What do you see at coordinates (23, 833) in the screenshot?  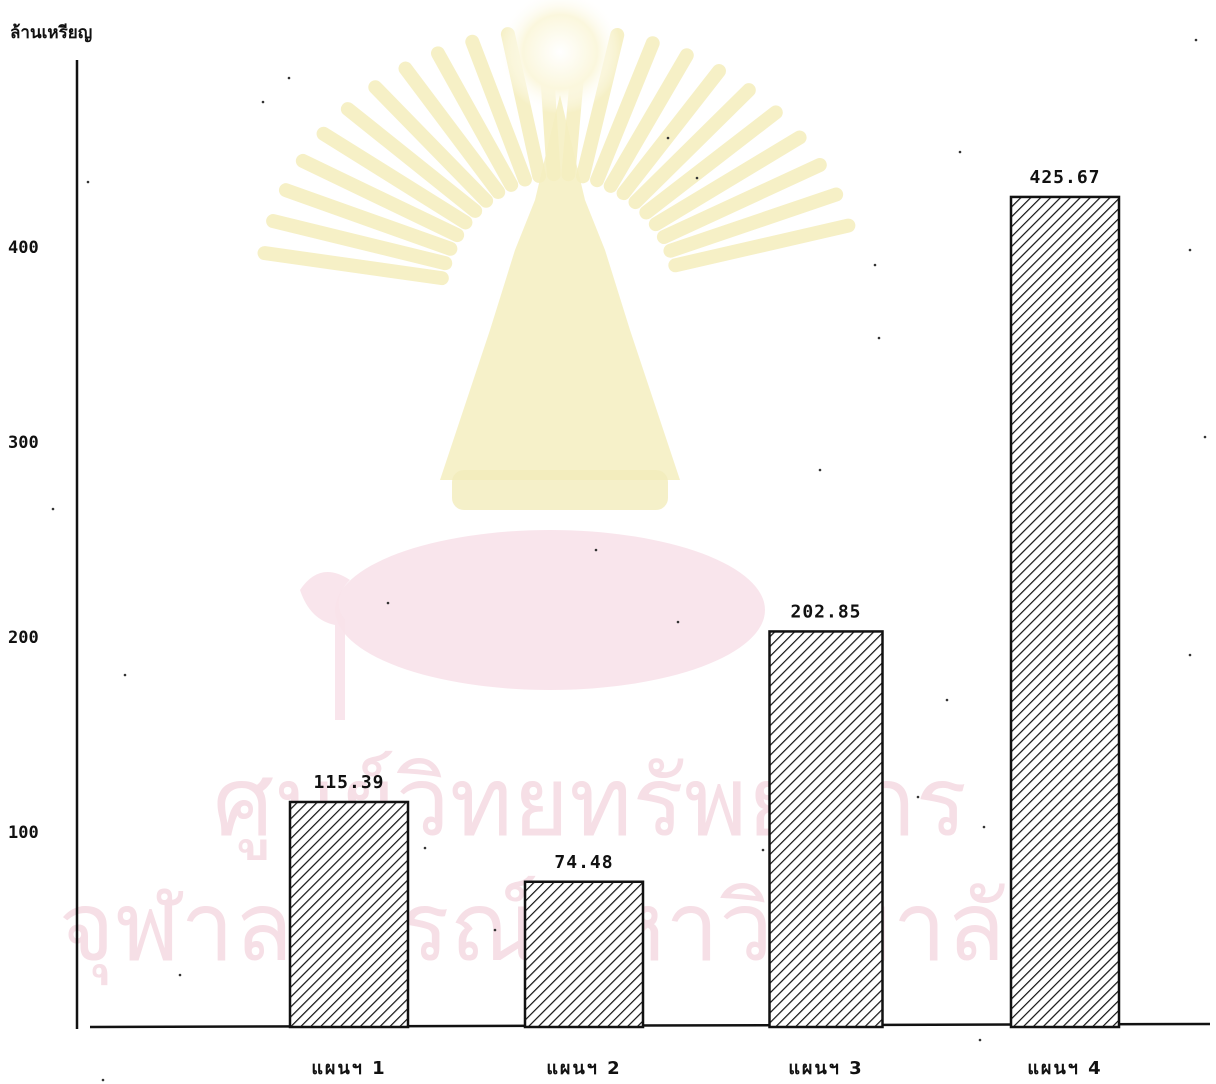 I see `y-tick-label: 100` at bounding box center [23, 833].